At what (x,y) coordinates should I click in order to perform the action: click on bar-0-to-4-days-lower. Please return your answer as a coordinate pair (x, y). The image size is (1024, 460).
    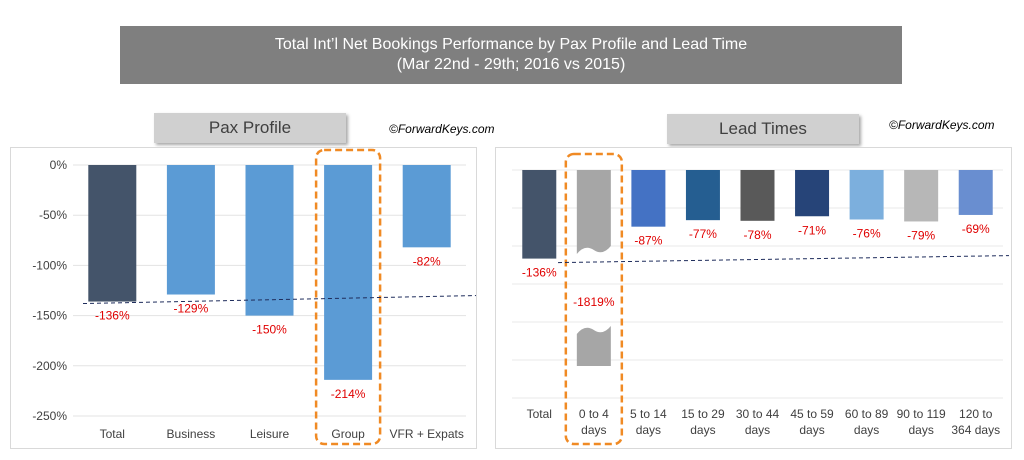
    Looking at the image, I should click on (593, 346).